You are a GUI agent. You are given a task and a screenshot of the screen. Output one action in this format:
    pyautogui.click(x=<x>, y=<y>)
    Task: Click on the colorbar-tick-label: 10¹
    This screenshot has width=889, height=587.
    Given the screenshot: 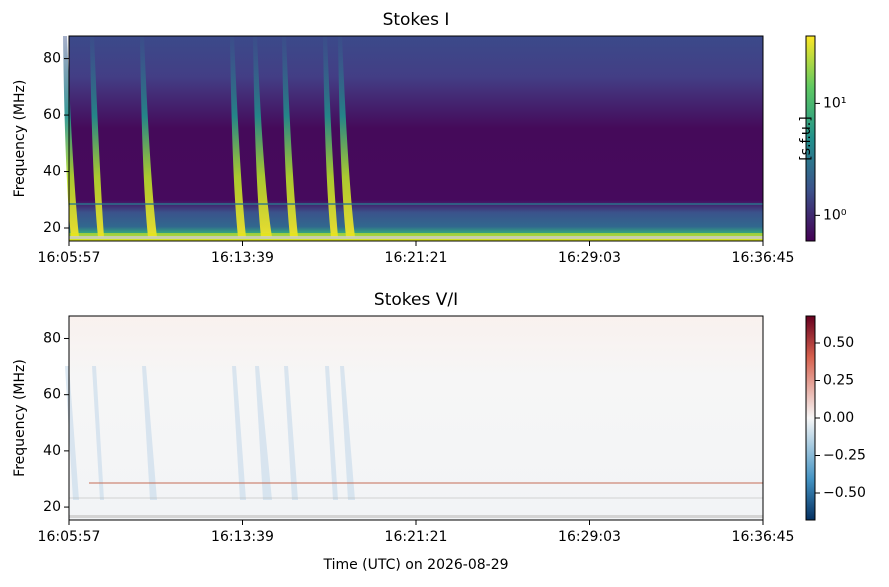 What is the action you would take?
    pyautogui.click(x=834, y=103)
    